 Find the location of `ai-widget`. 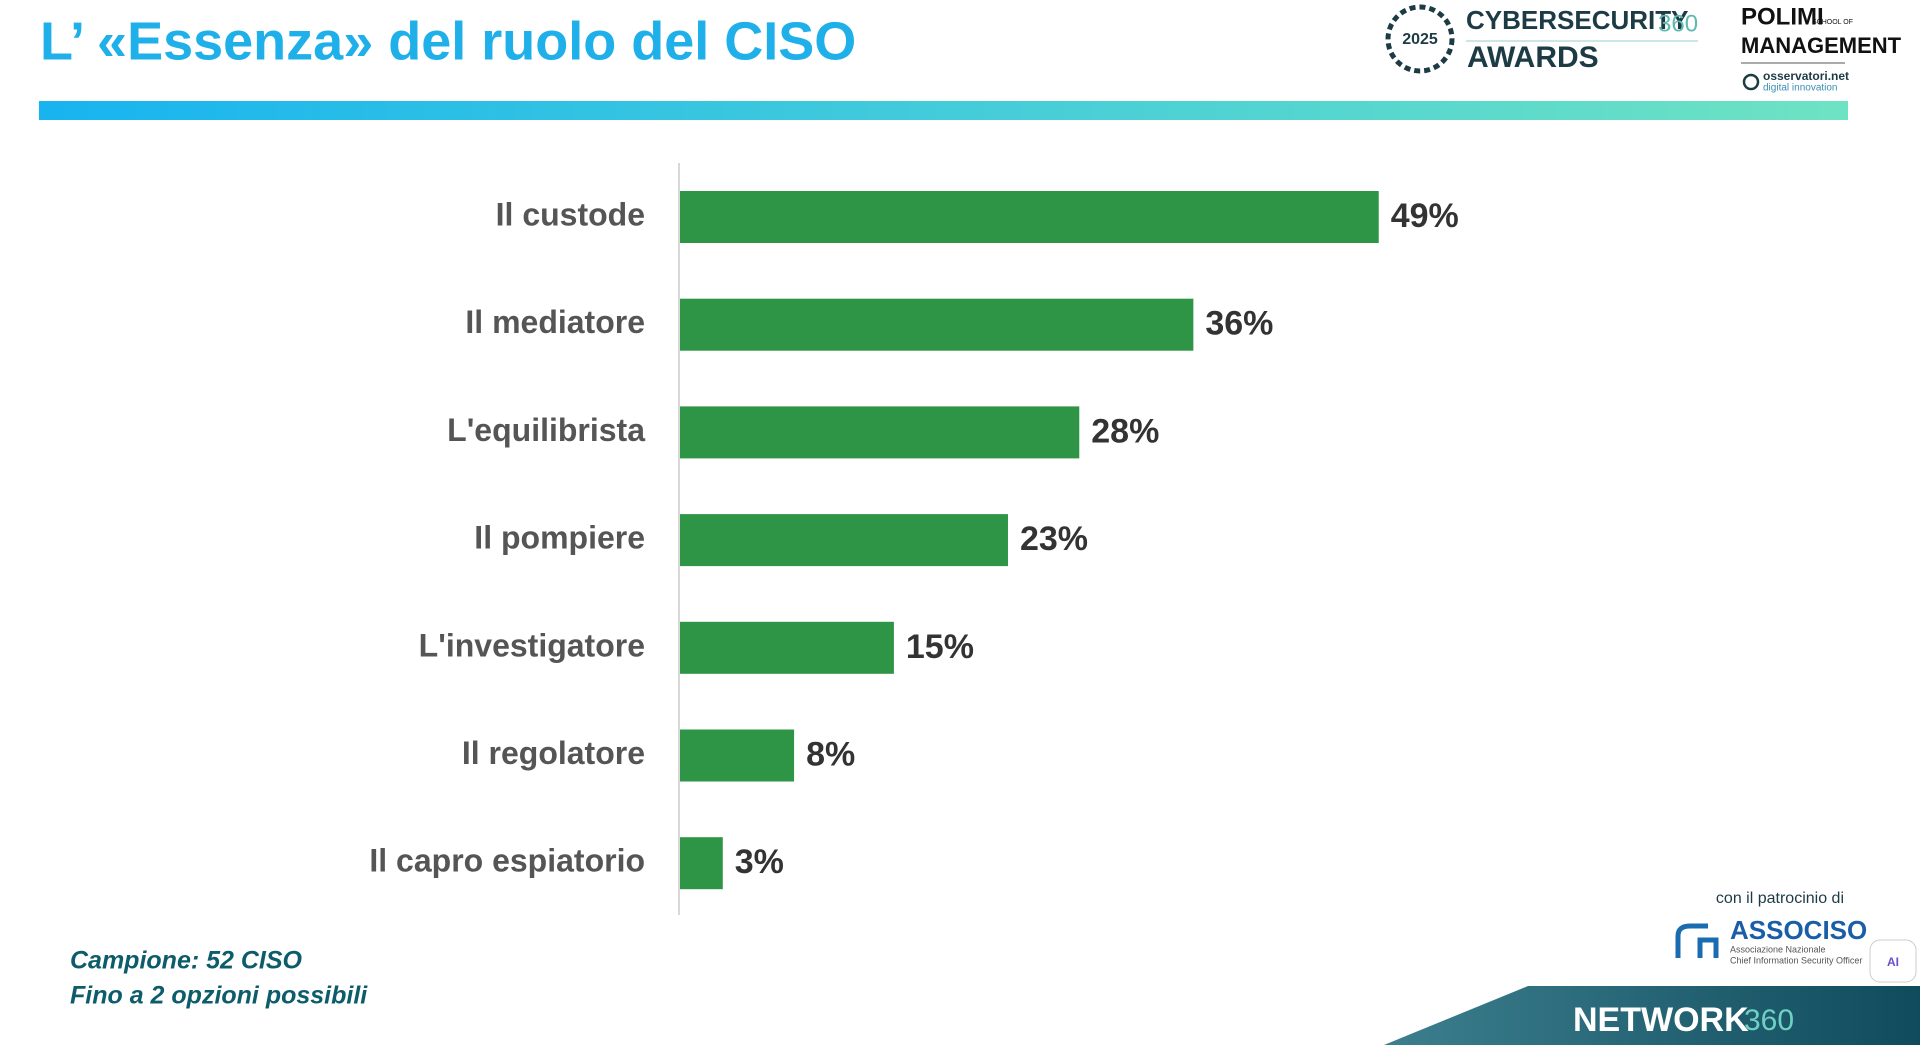

ai-widget is located at coordinates (1893, 961).